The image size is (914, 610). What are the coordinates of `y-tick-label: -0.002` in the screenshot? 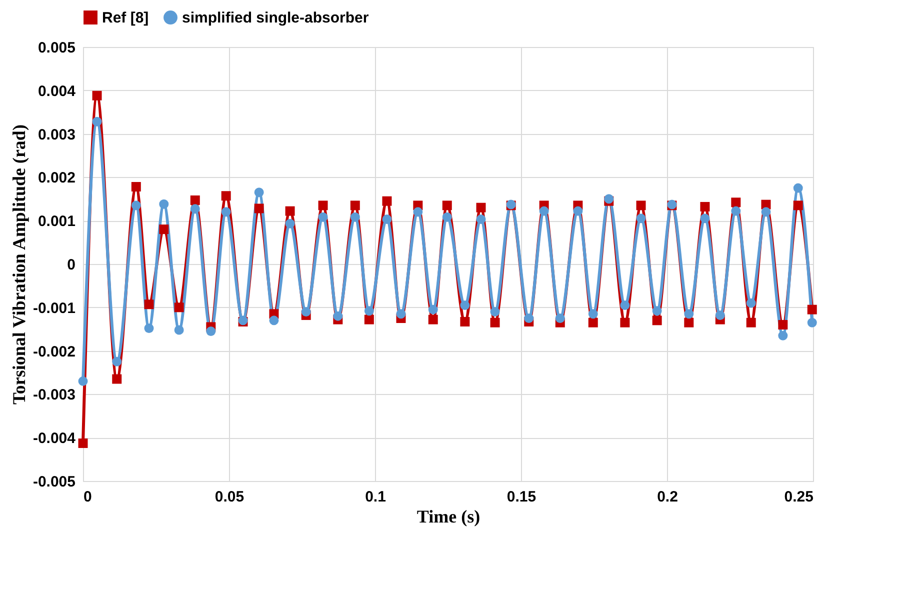 It's located at (54, 351).